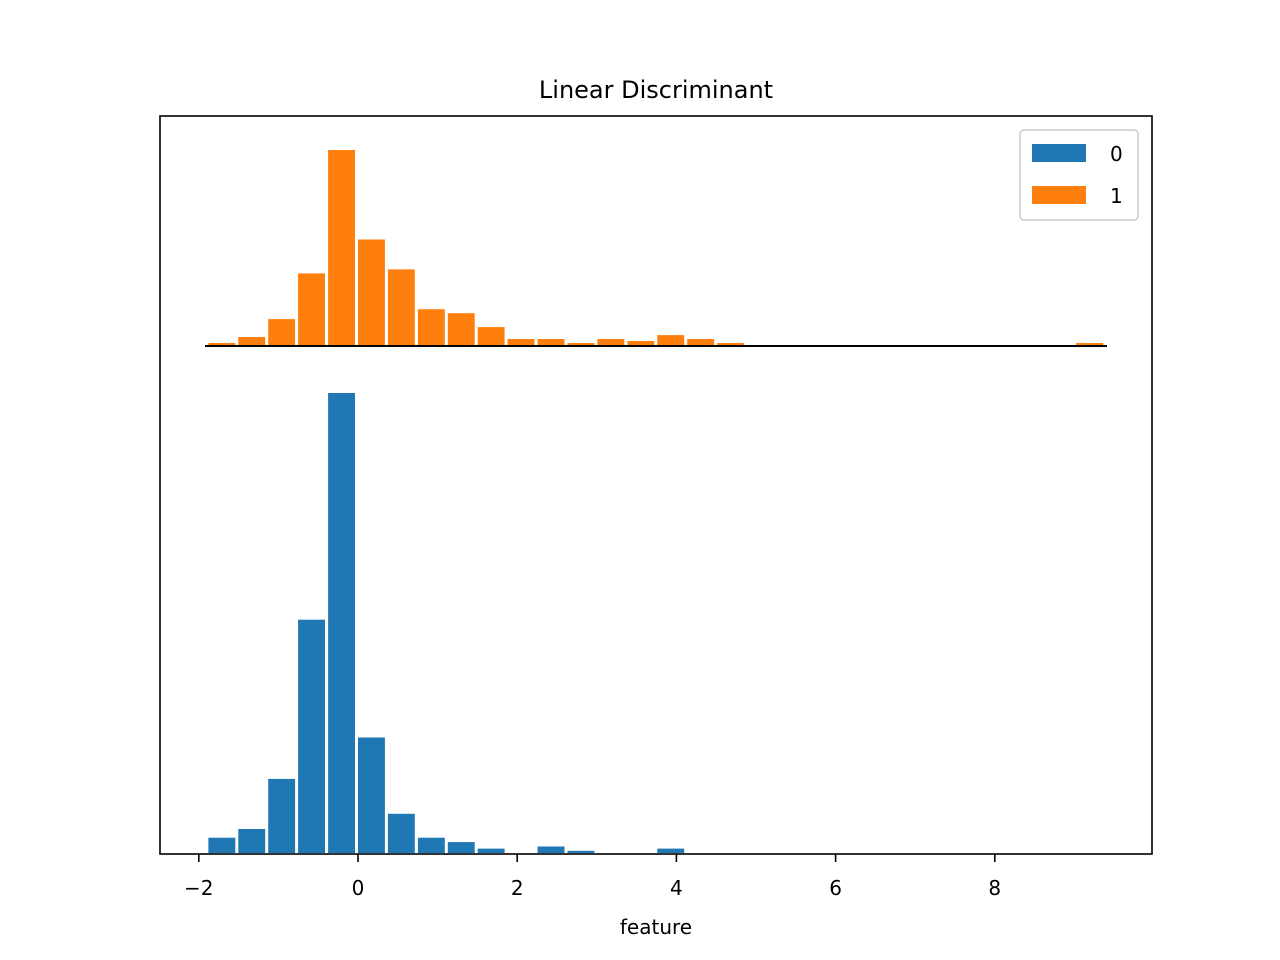 The height and width of the screenshot is (960, 1280). I want to click on legend-label-0: 0, so click(1116, 154).